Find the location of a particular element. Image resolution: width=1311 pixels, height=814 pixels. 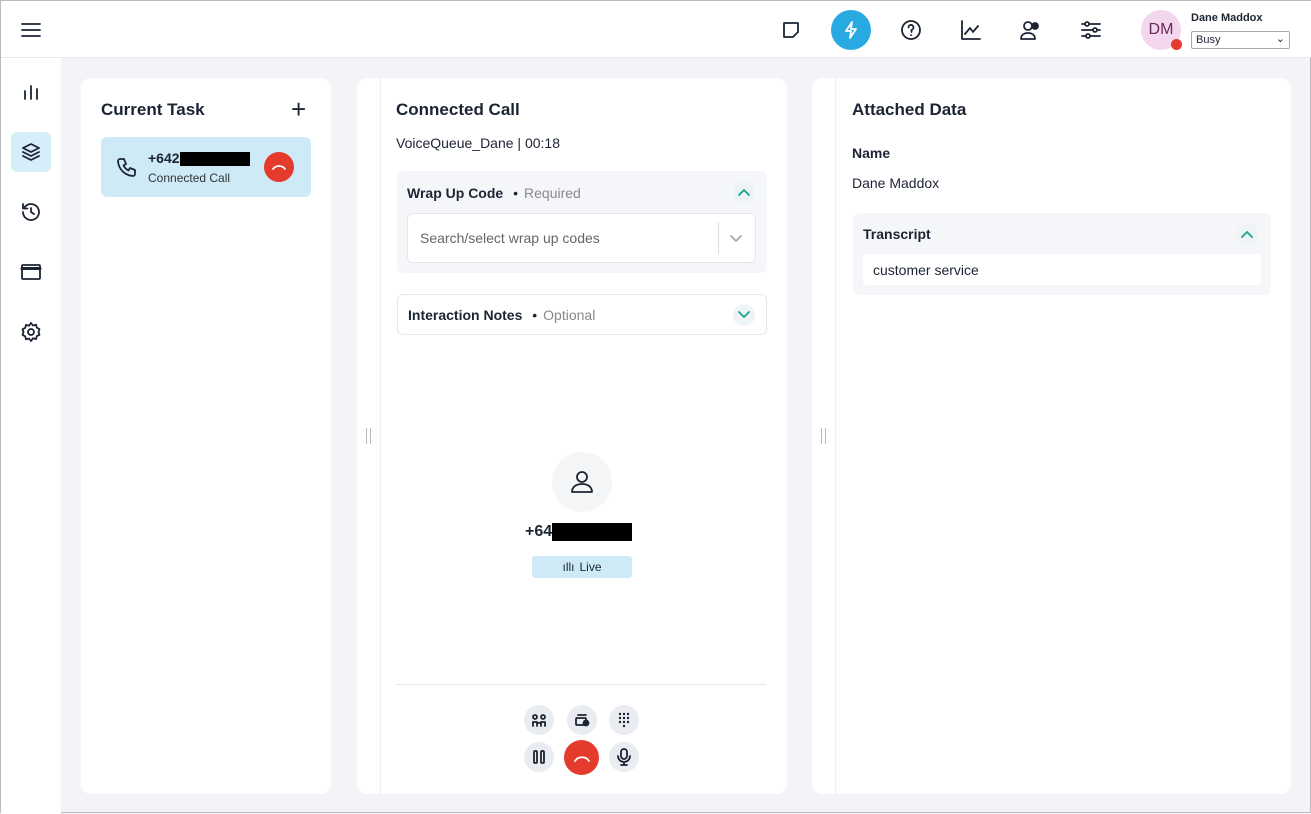

top-bar: DM Dane Maddox Busy ⌄ is located at coordinates (656, 29).